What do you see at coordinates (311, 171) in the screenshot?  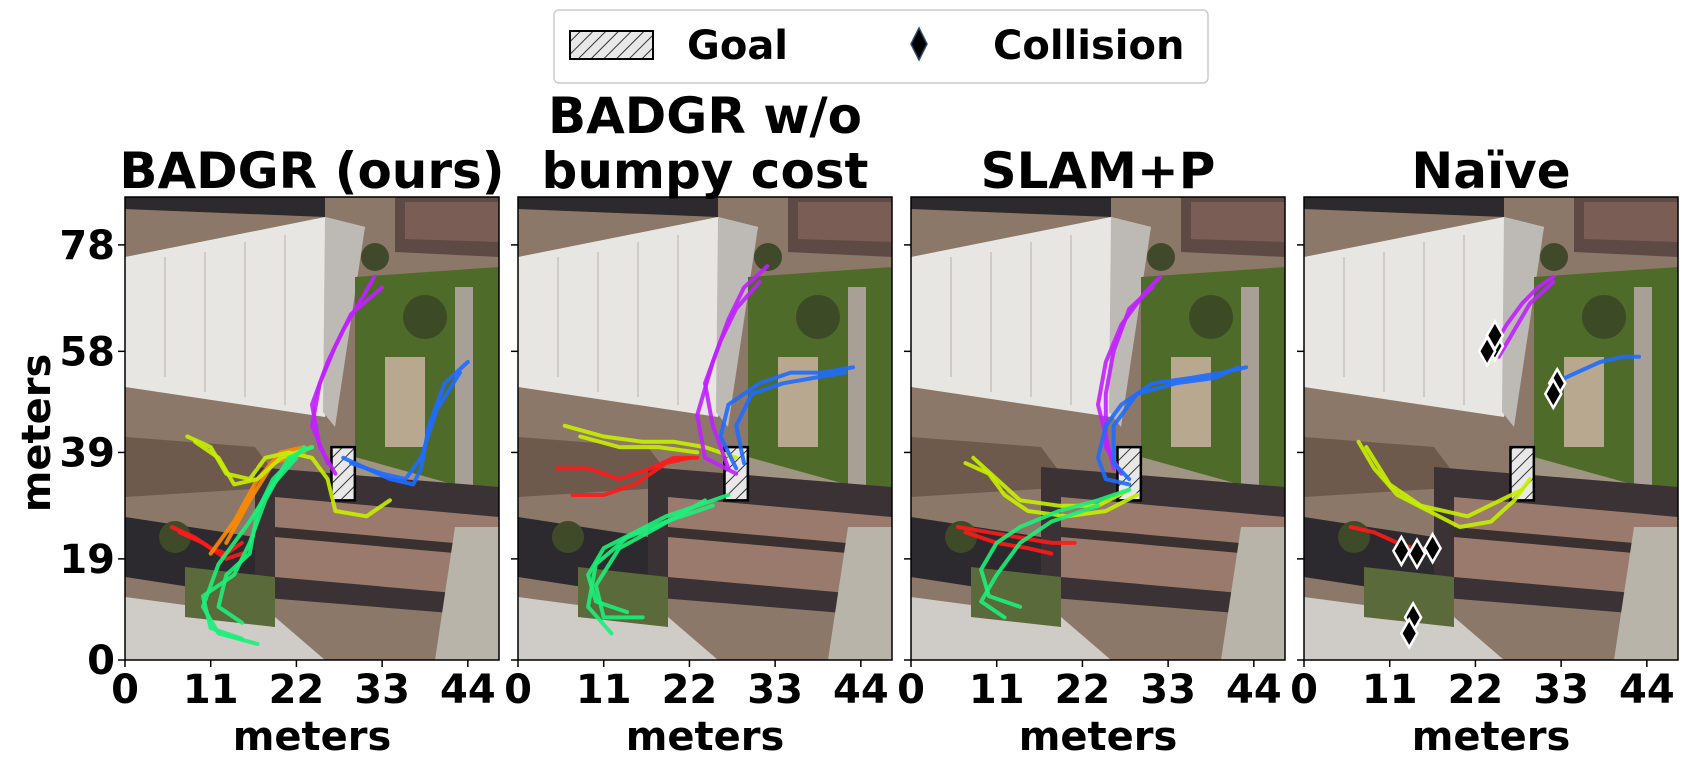 I see `panel-title: BADGR (ours)` at bounding box center [311, 171].